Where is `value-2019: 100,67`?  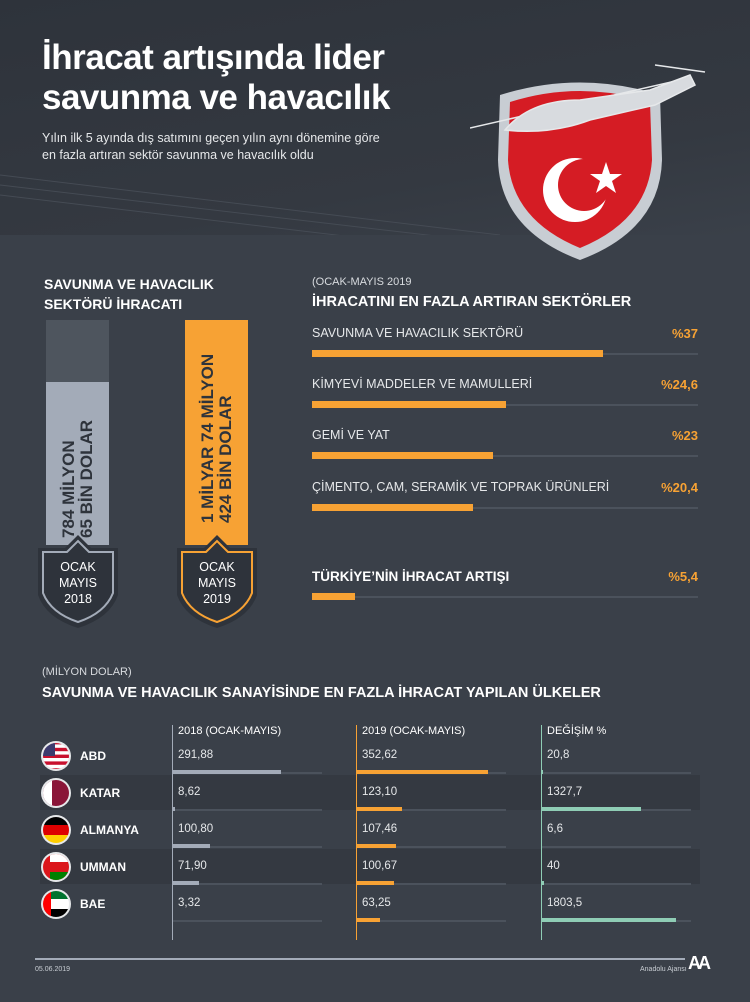
value-2019: 100,67 is located at coordinates (380, 866).